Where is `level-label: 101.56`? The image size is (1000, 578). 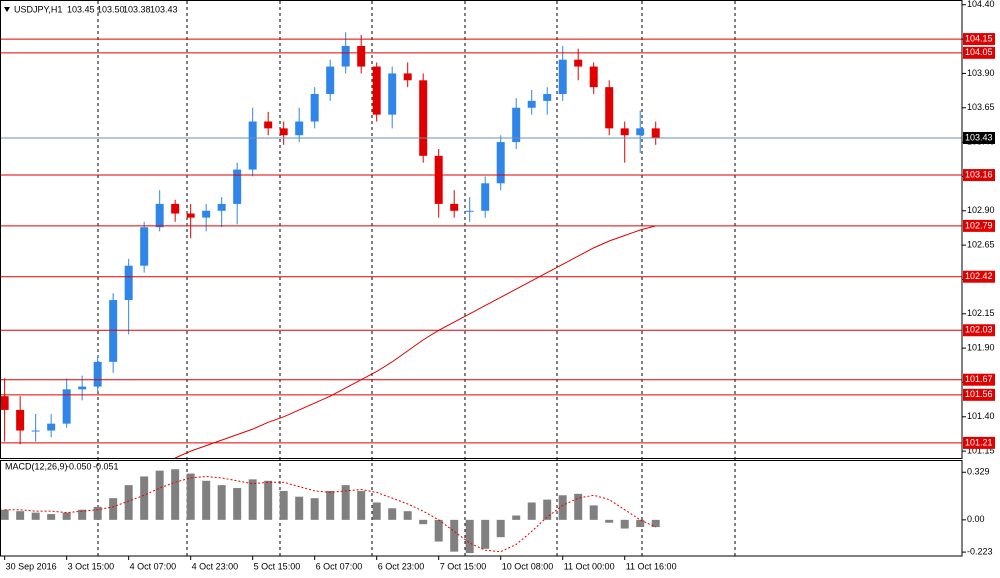
level-label: 101.56 is located at coordinates (979, 394).